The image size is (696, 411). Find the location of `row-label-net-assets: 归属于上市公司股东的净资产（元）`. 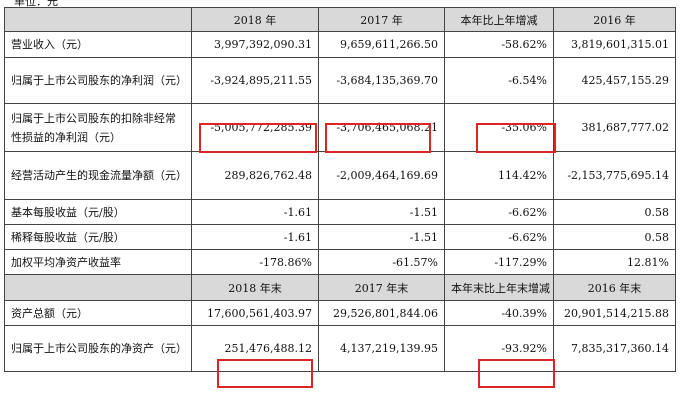

row-label-net-assets: 归属于上市公司股东的净资产（元） is located at coordinates (98, 348).